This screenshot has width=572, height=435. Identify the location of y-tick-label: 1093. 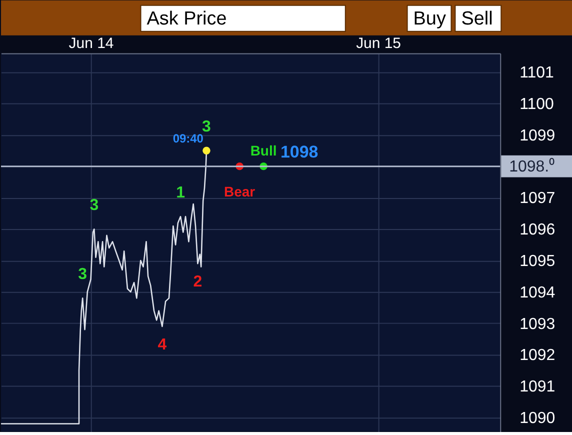
(538, 324).